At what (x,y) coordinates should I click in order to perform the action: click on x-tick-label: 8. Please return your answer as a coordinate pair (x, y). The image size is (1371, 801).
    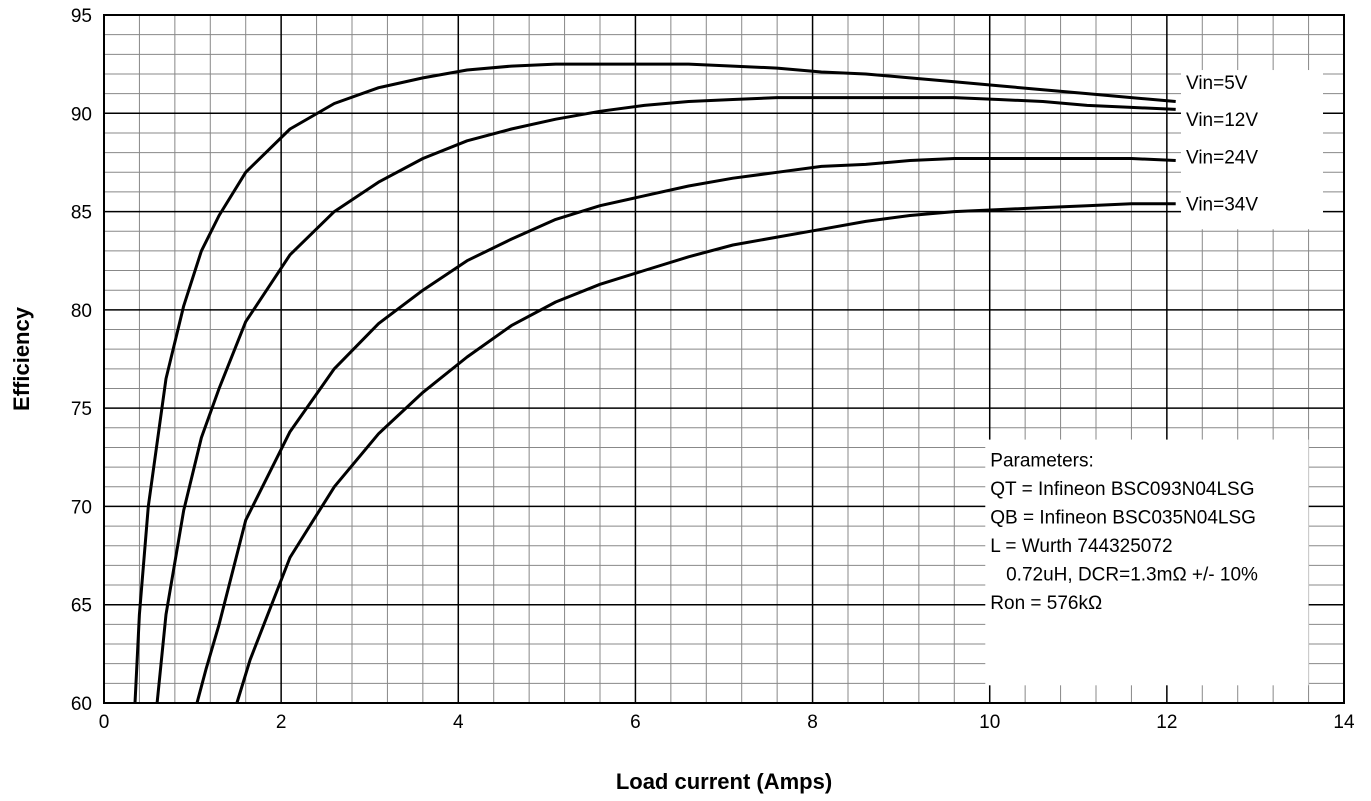
    Looking at the image, I should click on (812, 722).